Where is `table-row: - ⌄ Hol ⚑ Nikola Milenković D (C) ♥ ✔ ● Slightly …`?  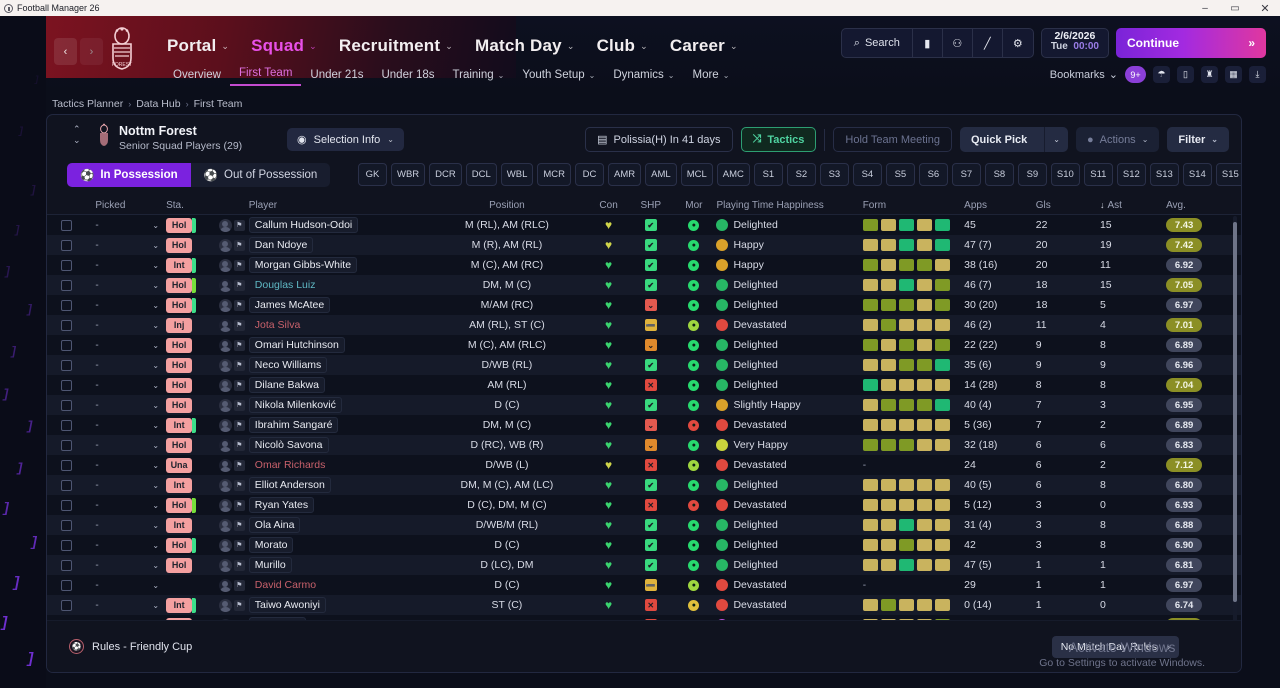
table-row: - ⌄ Hol ⚑ Nikola Milenković D (C) ♥ ✔ ● Slightly … is located at coordinates (644, 405).